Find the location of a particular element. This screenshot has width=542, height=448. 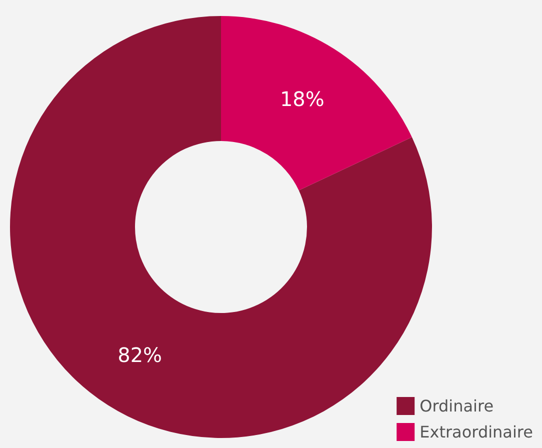

legend-label: Ordinaire is located at coordinates (457, 406).